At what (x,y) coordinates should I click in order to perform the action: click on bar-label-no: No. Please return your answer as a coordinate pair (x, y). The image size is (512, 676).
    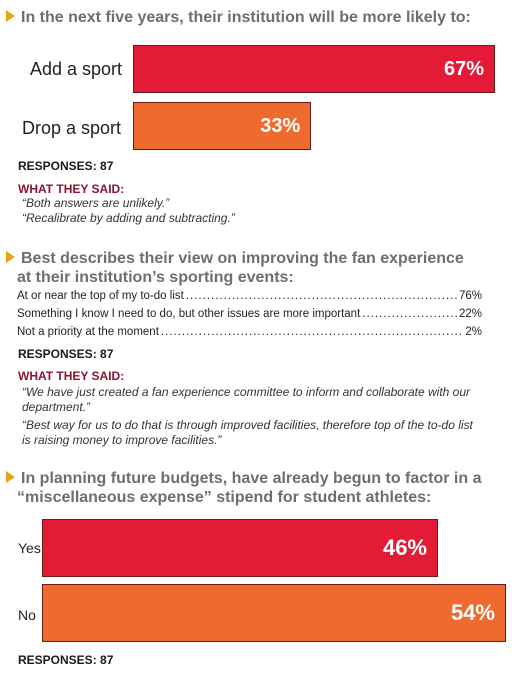
    Looking at the image, I should click on (27, 615).